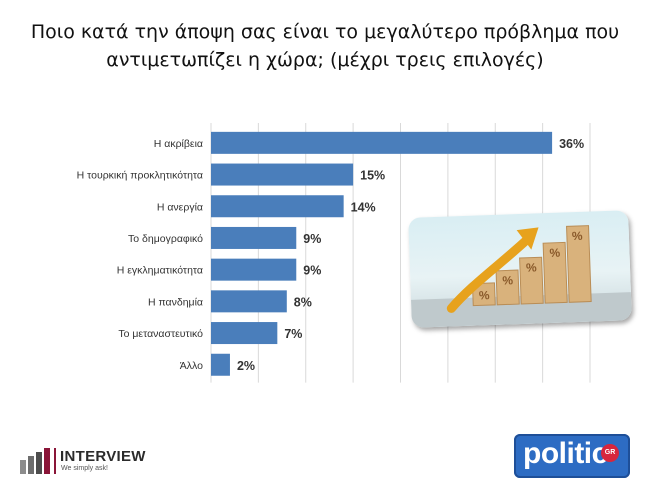 The image size is (650, 486). What do you see at coordinates (565, 453) in the screenshot?
I see `politic-name: politic` at bounding box center [565, 453].